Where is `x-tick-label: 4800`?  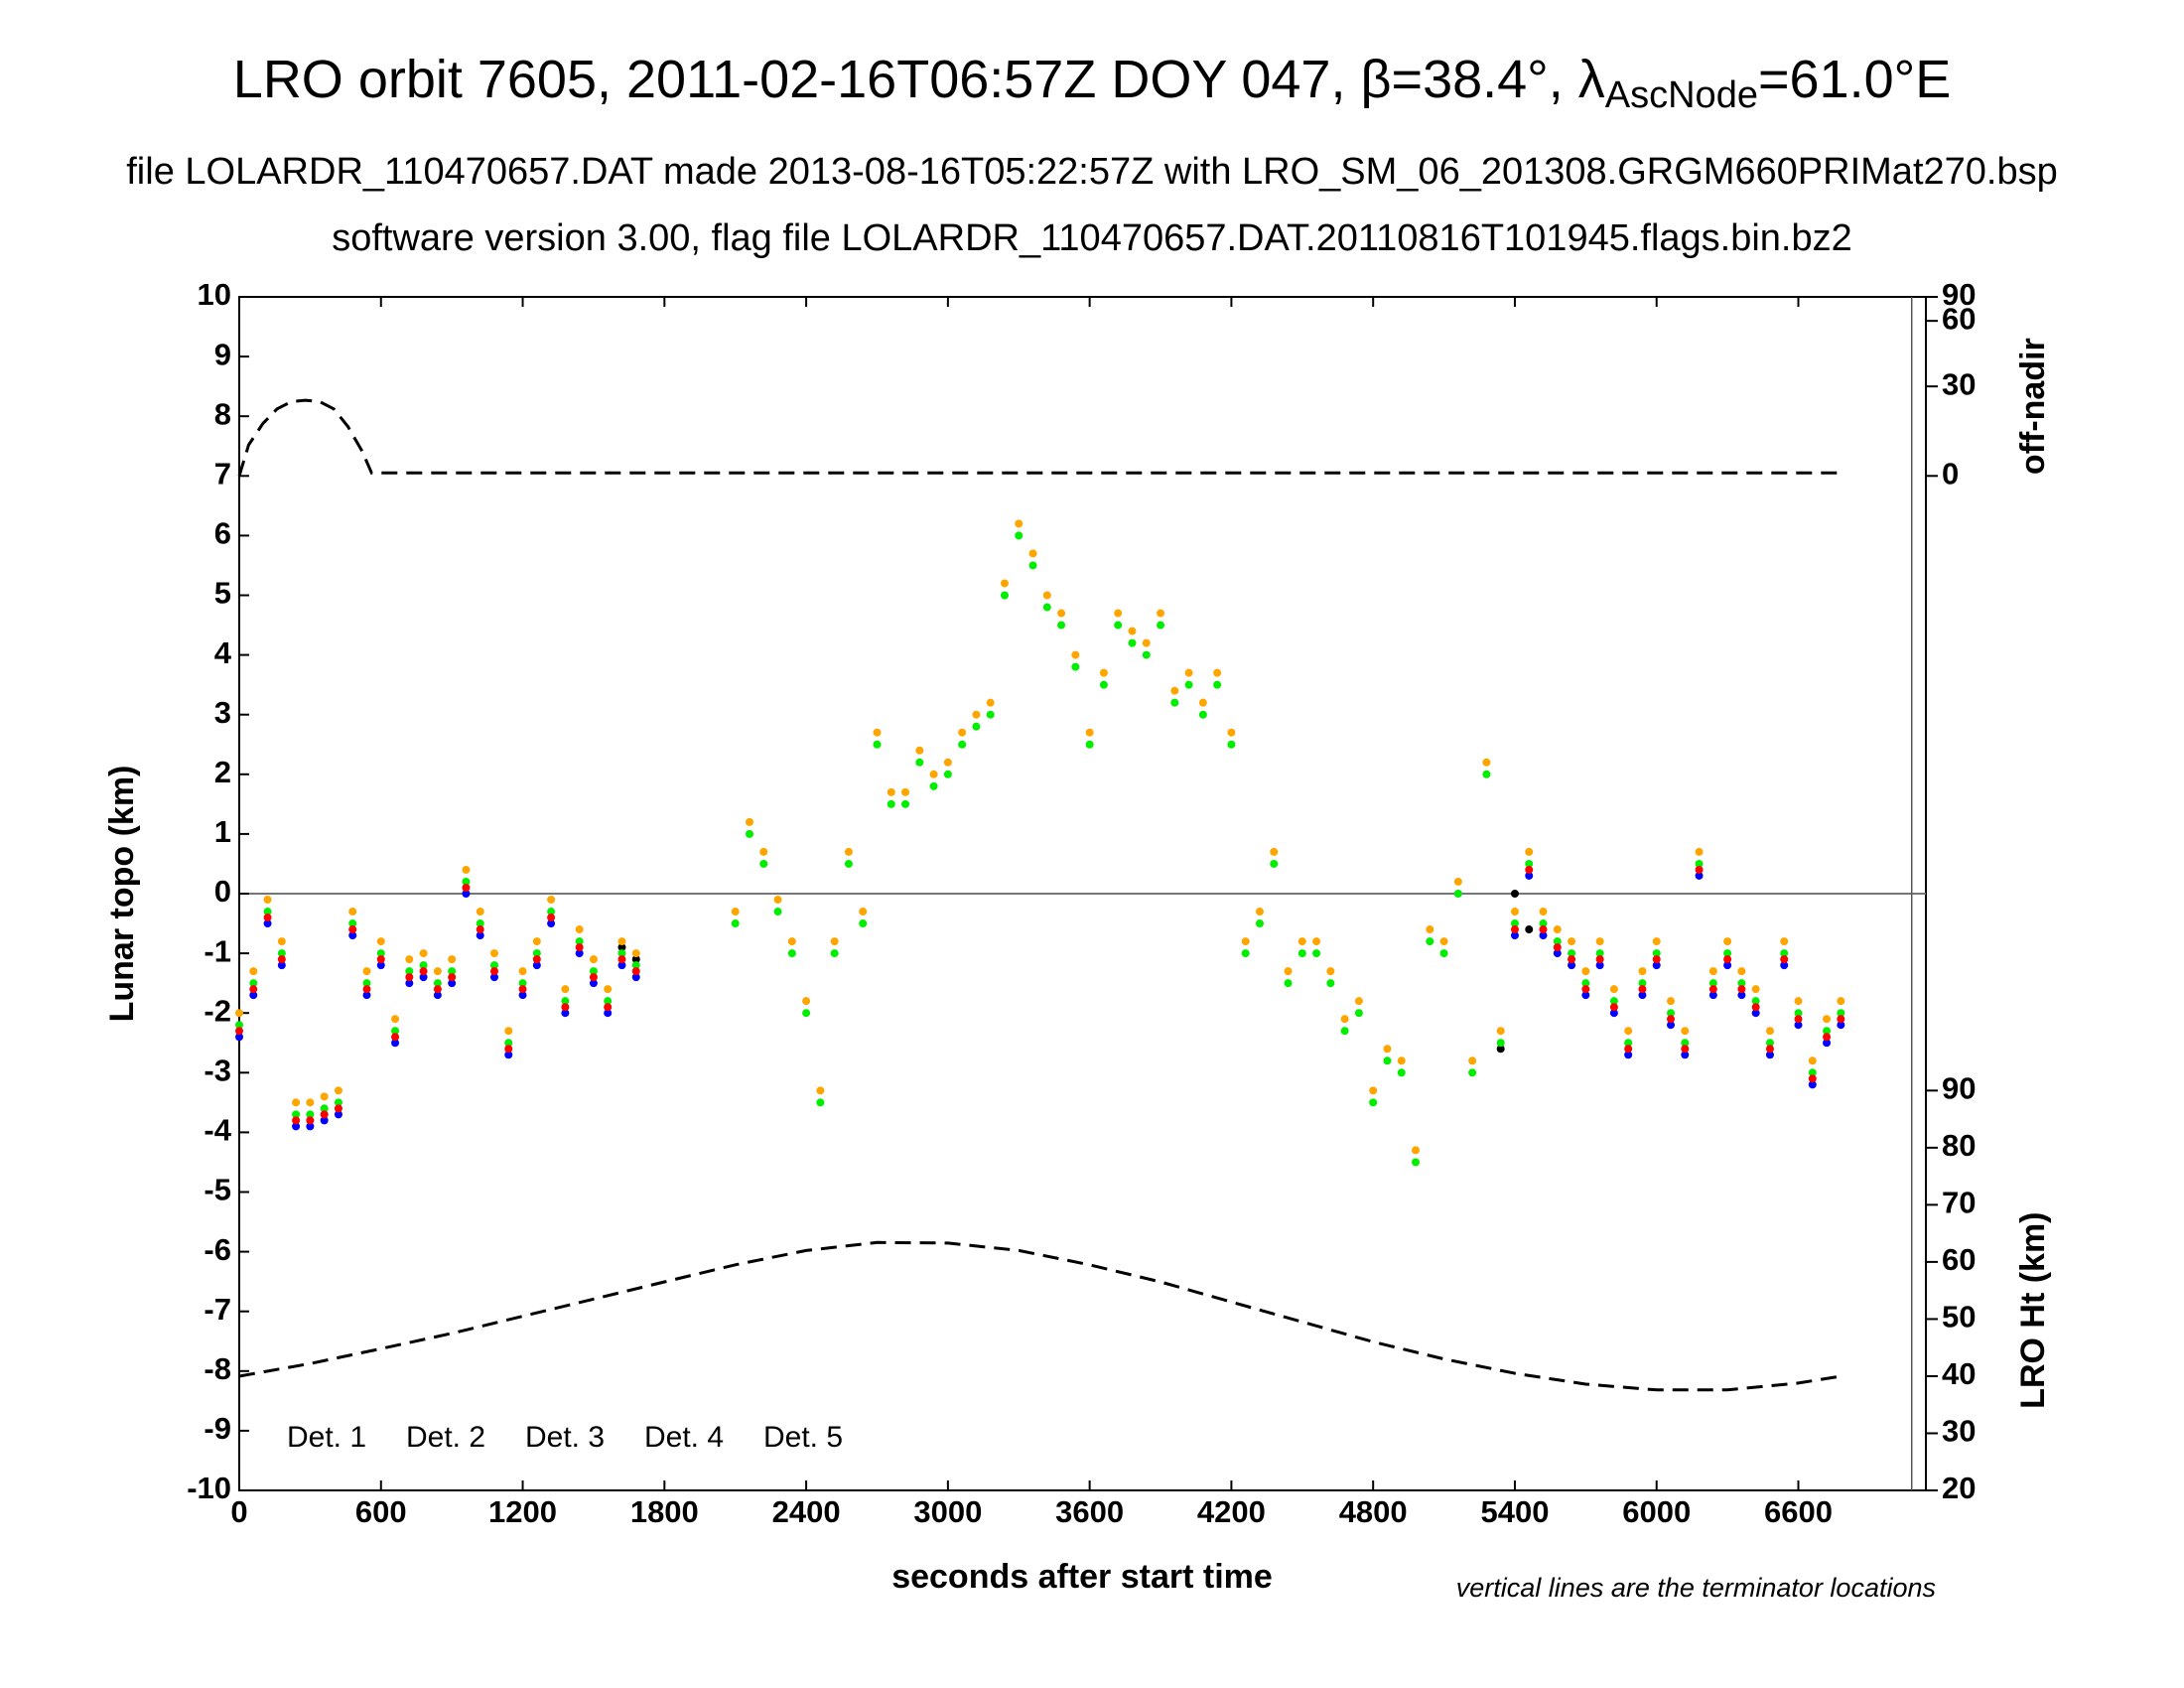
x-tick-label: 4800 is located at coordinates (1373, 1511).